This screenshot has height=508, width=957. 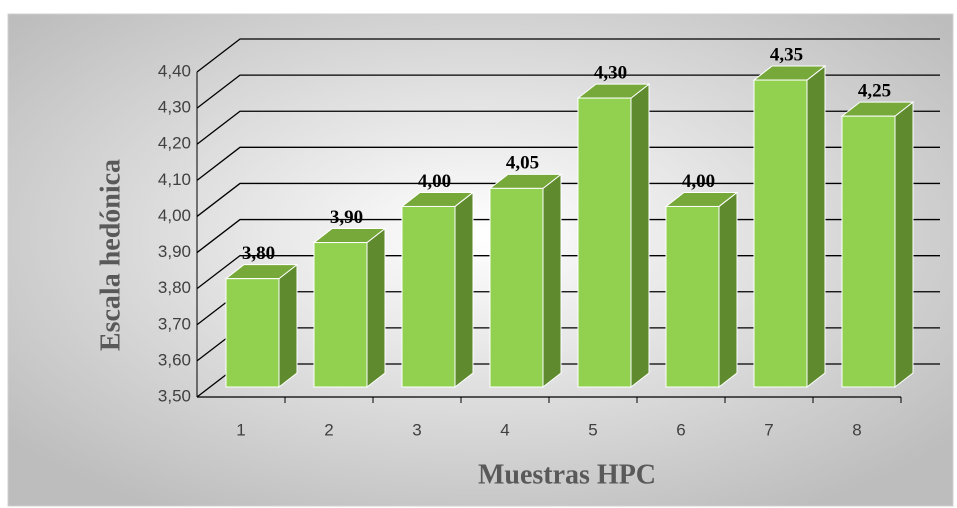 I want to click on value-label: 4,30, so click(x=610, y=72).